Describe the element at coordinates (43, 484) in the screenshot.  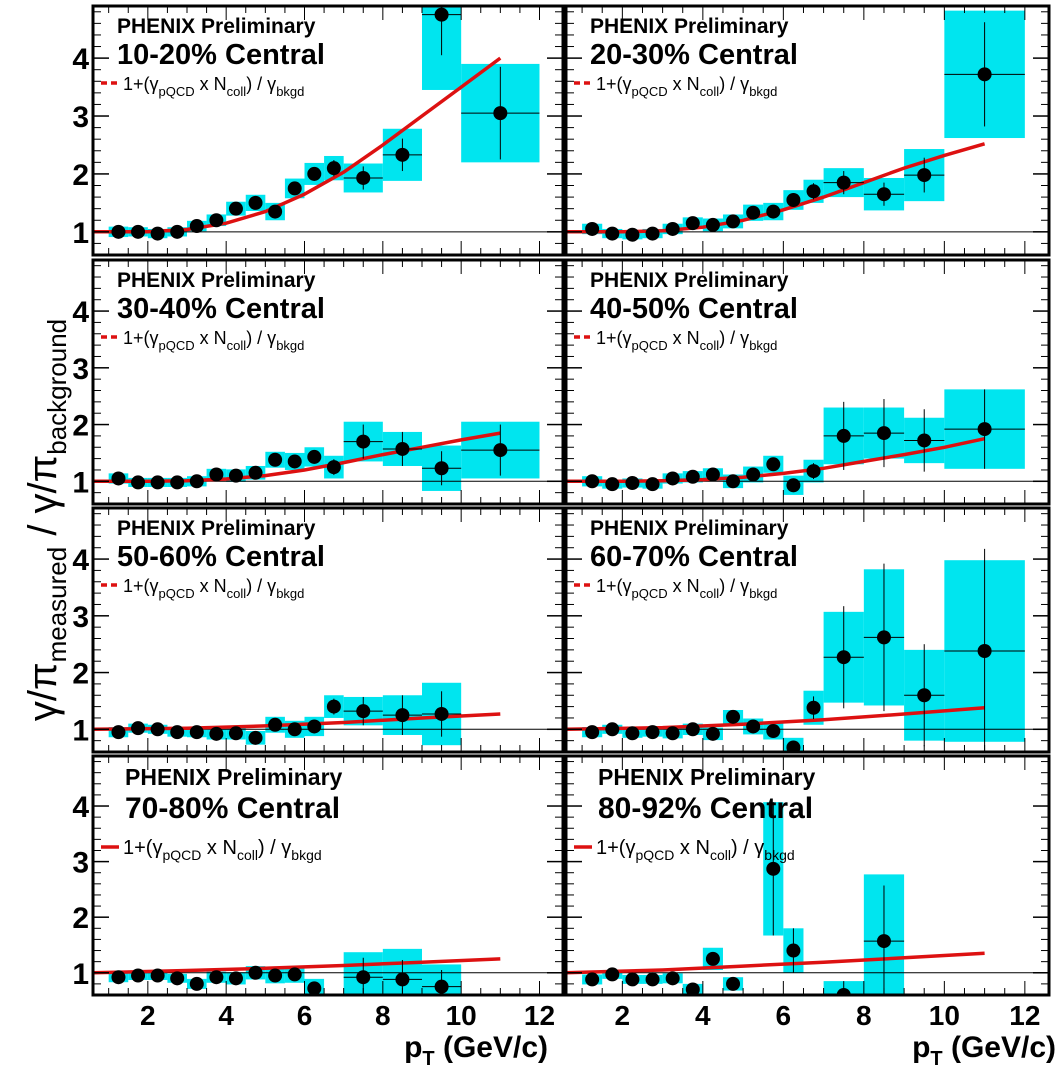
I see `y-label-part3: γ/π` at that location.